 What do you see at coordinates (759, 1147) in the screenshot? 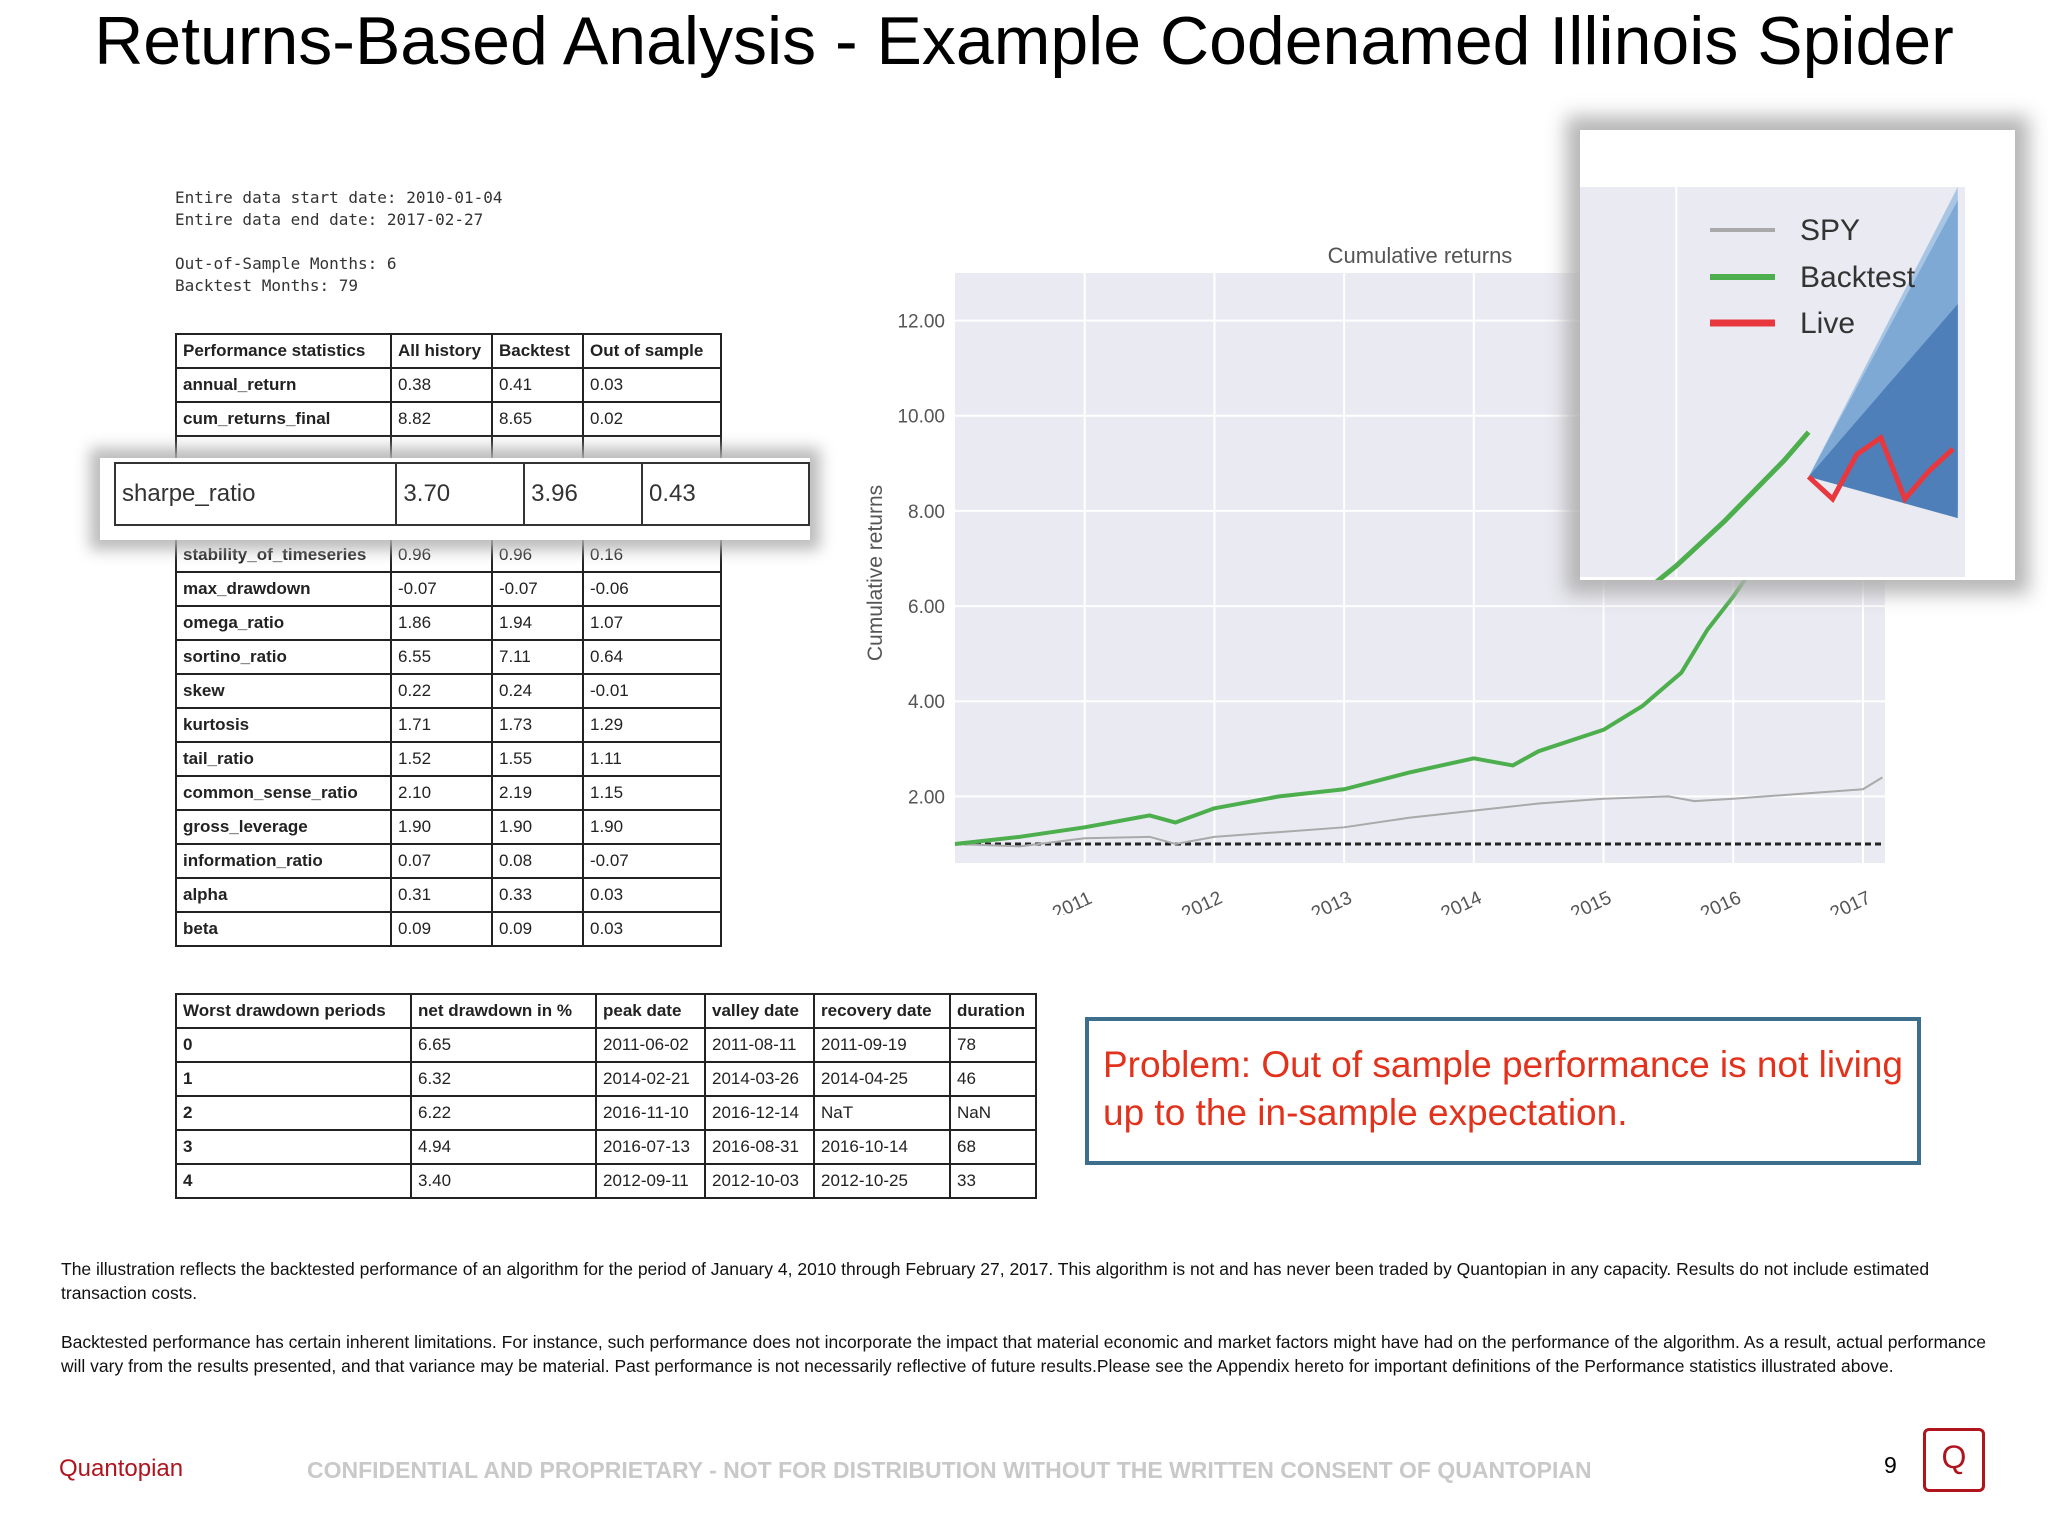
I see `drawdown-cell: 2016-08-31` at bounding box center [759, 1147].